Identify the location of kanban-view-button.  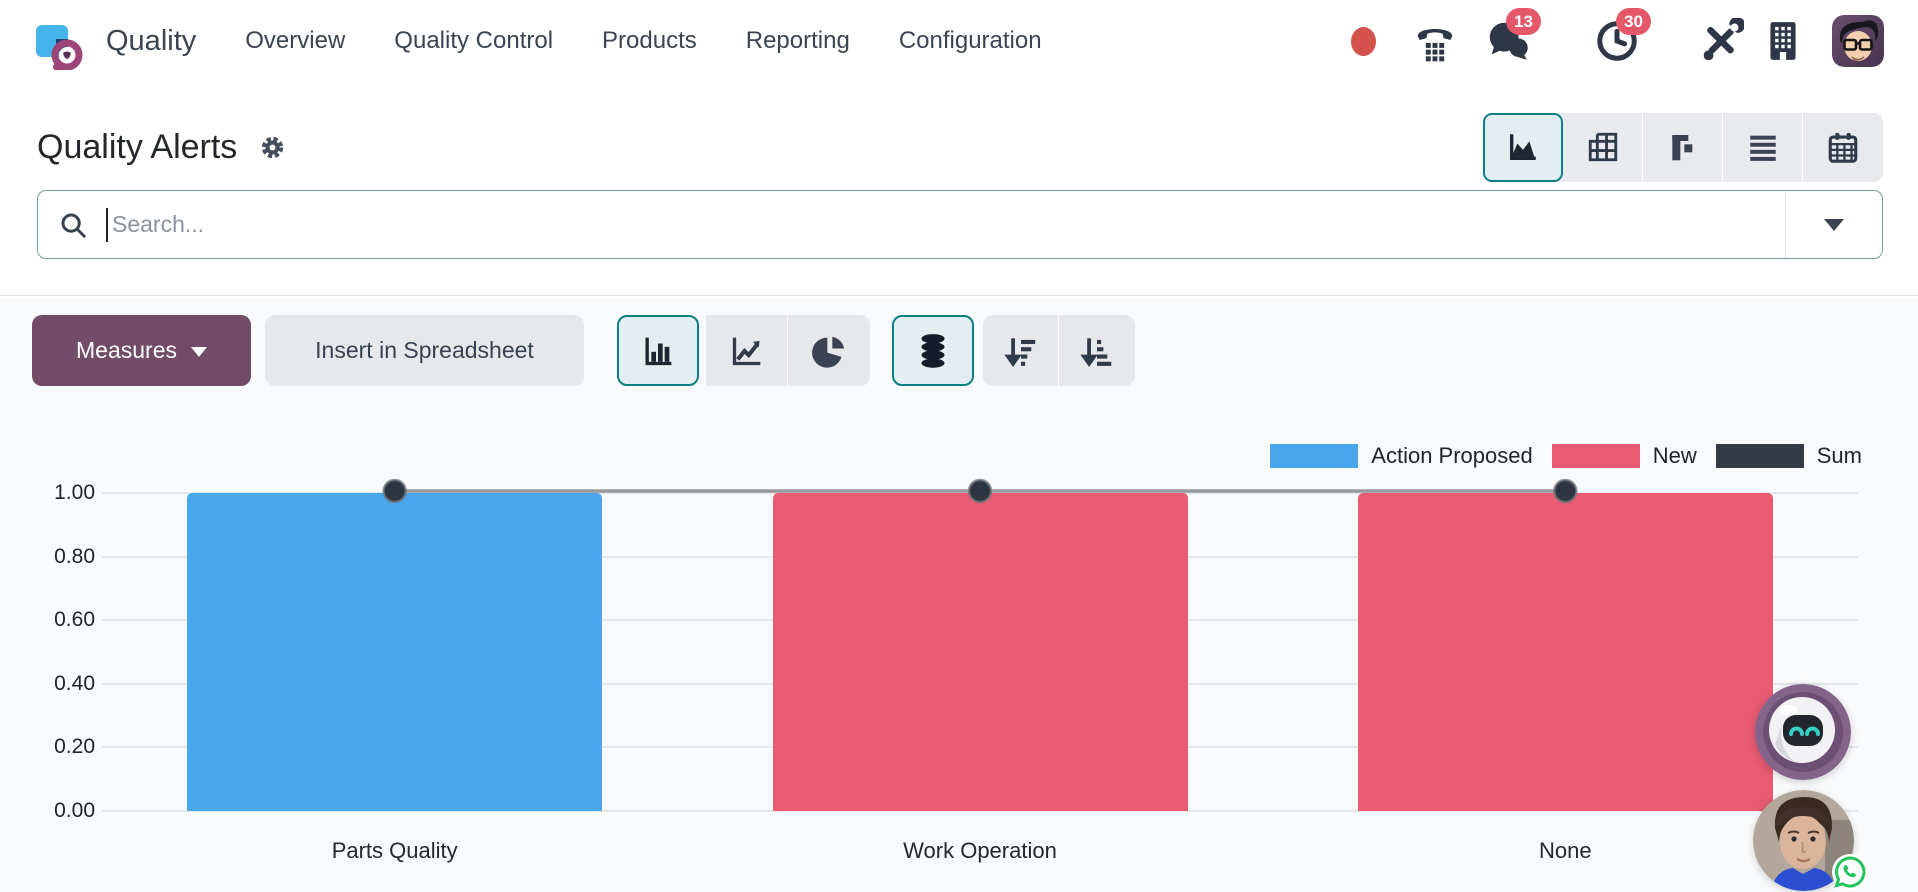
(1683, 147).